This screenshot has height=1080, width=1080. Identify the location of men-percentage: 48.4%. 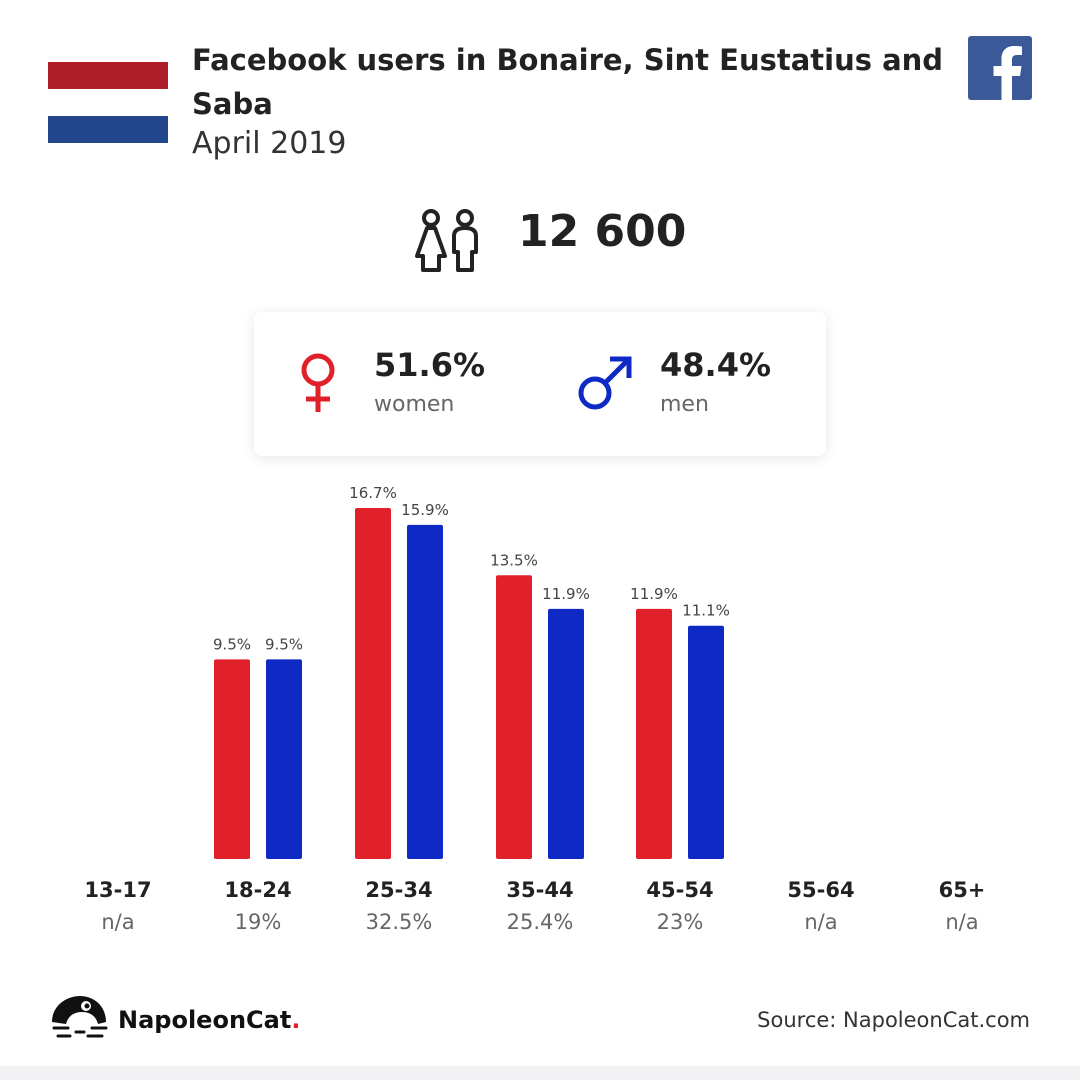
(716, 365).